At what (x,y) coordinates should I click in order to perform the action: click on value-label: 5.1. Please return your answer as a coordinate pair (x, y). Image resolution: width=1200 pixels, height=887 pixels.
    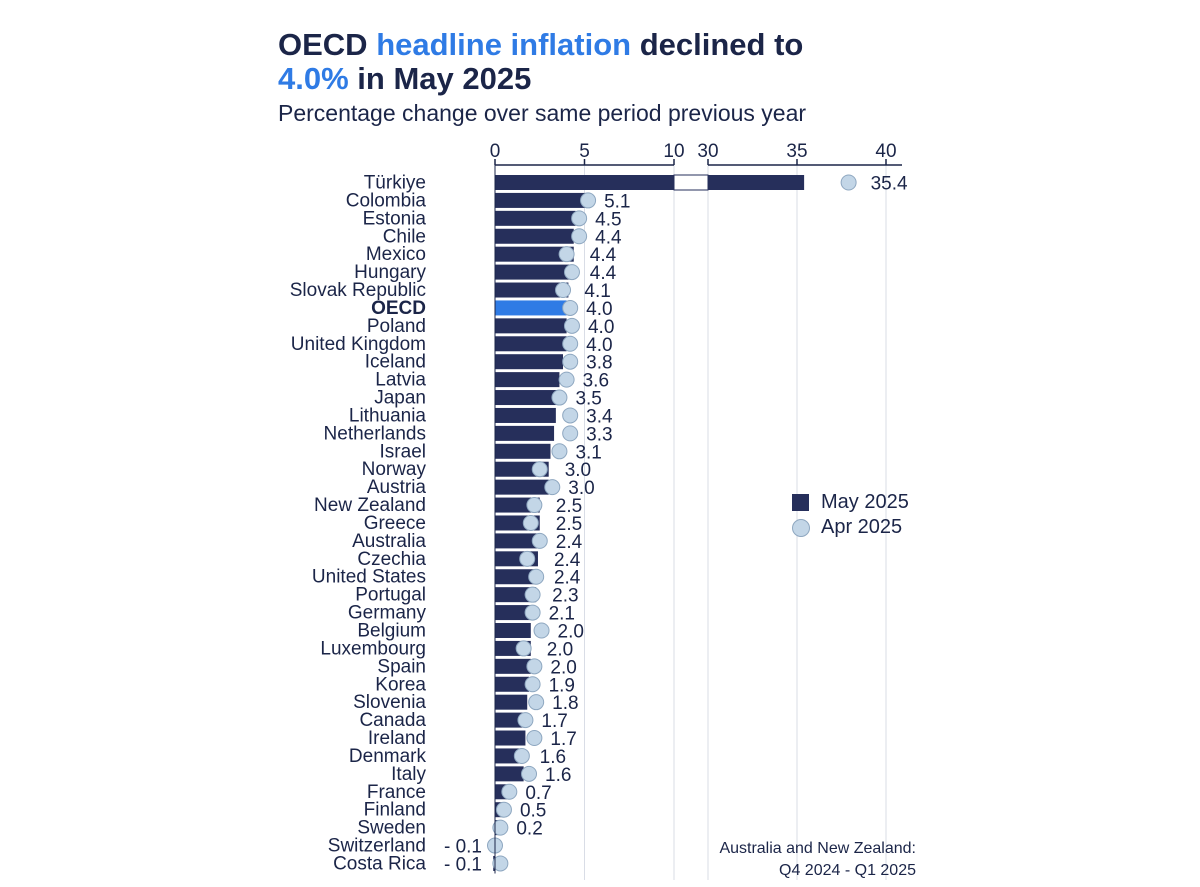
    Looking at the image, I should click on (617, 201).